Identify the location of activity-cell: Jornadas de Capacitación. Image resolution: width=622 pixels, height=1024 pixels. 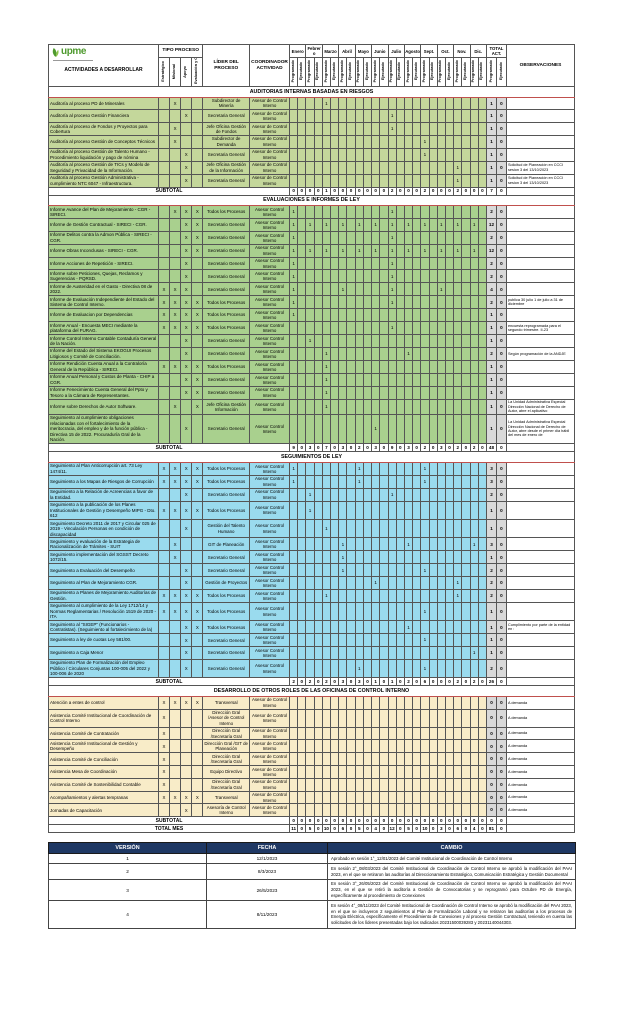
(103, 810).